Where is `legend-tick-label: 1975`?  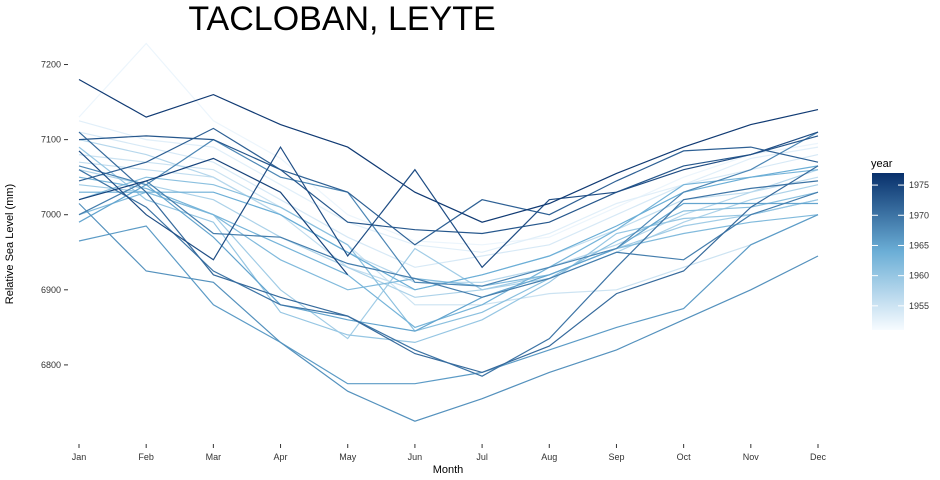 legend-tick-label: 1975 is located at coordinates (919, 185).